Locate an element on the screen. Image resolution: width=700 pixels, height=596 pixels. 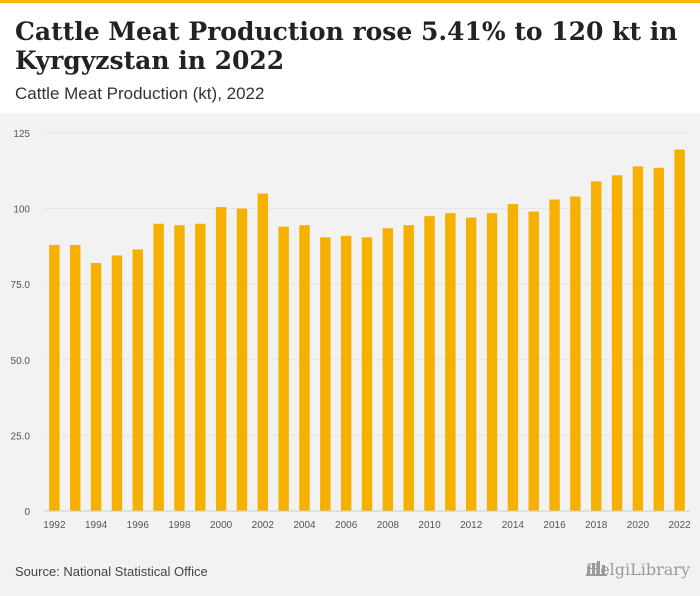
x-tick-label: 2004 is located at coordinates (304, 525).